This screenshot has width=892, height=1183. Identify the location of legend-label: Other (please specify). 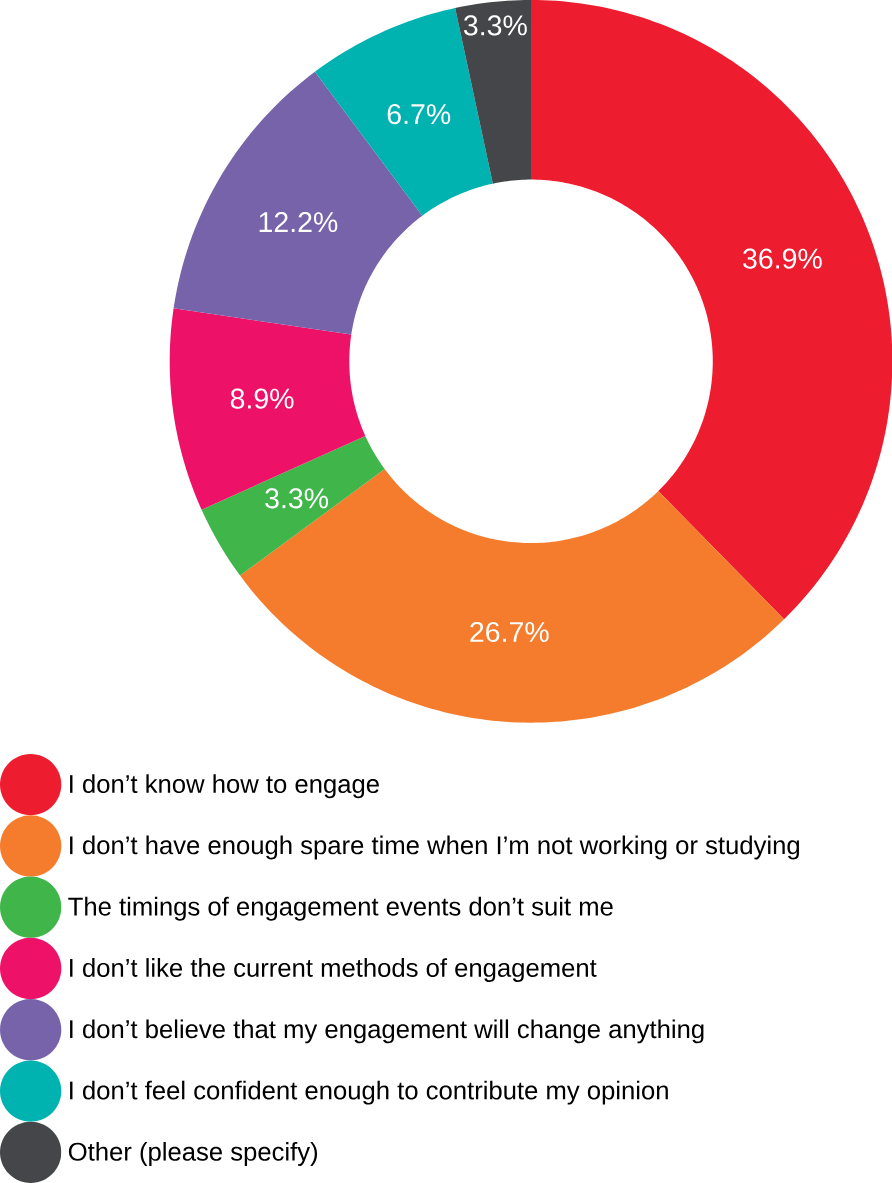
(192, 1153).